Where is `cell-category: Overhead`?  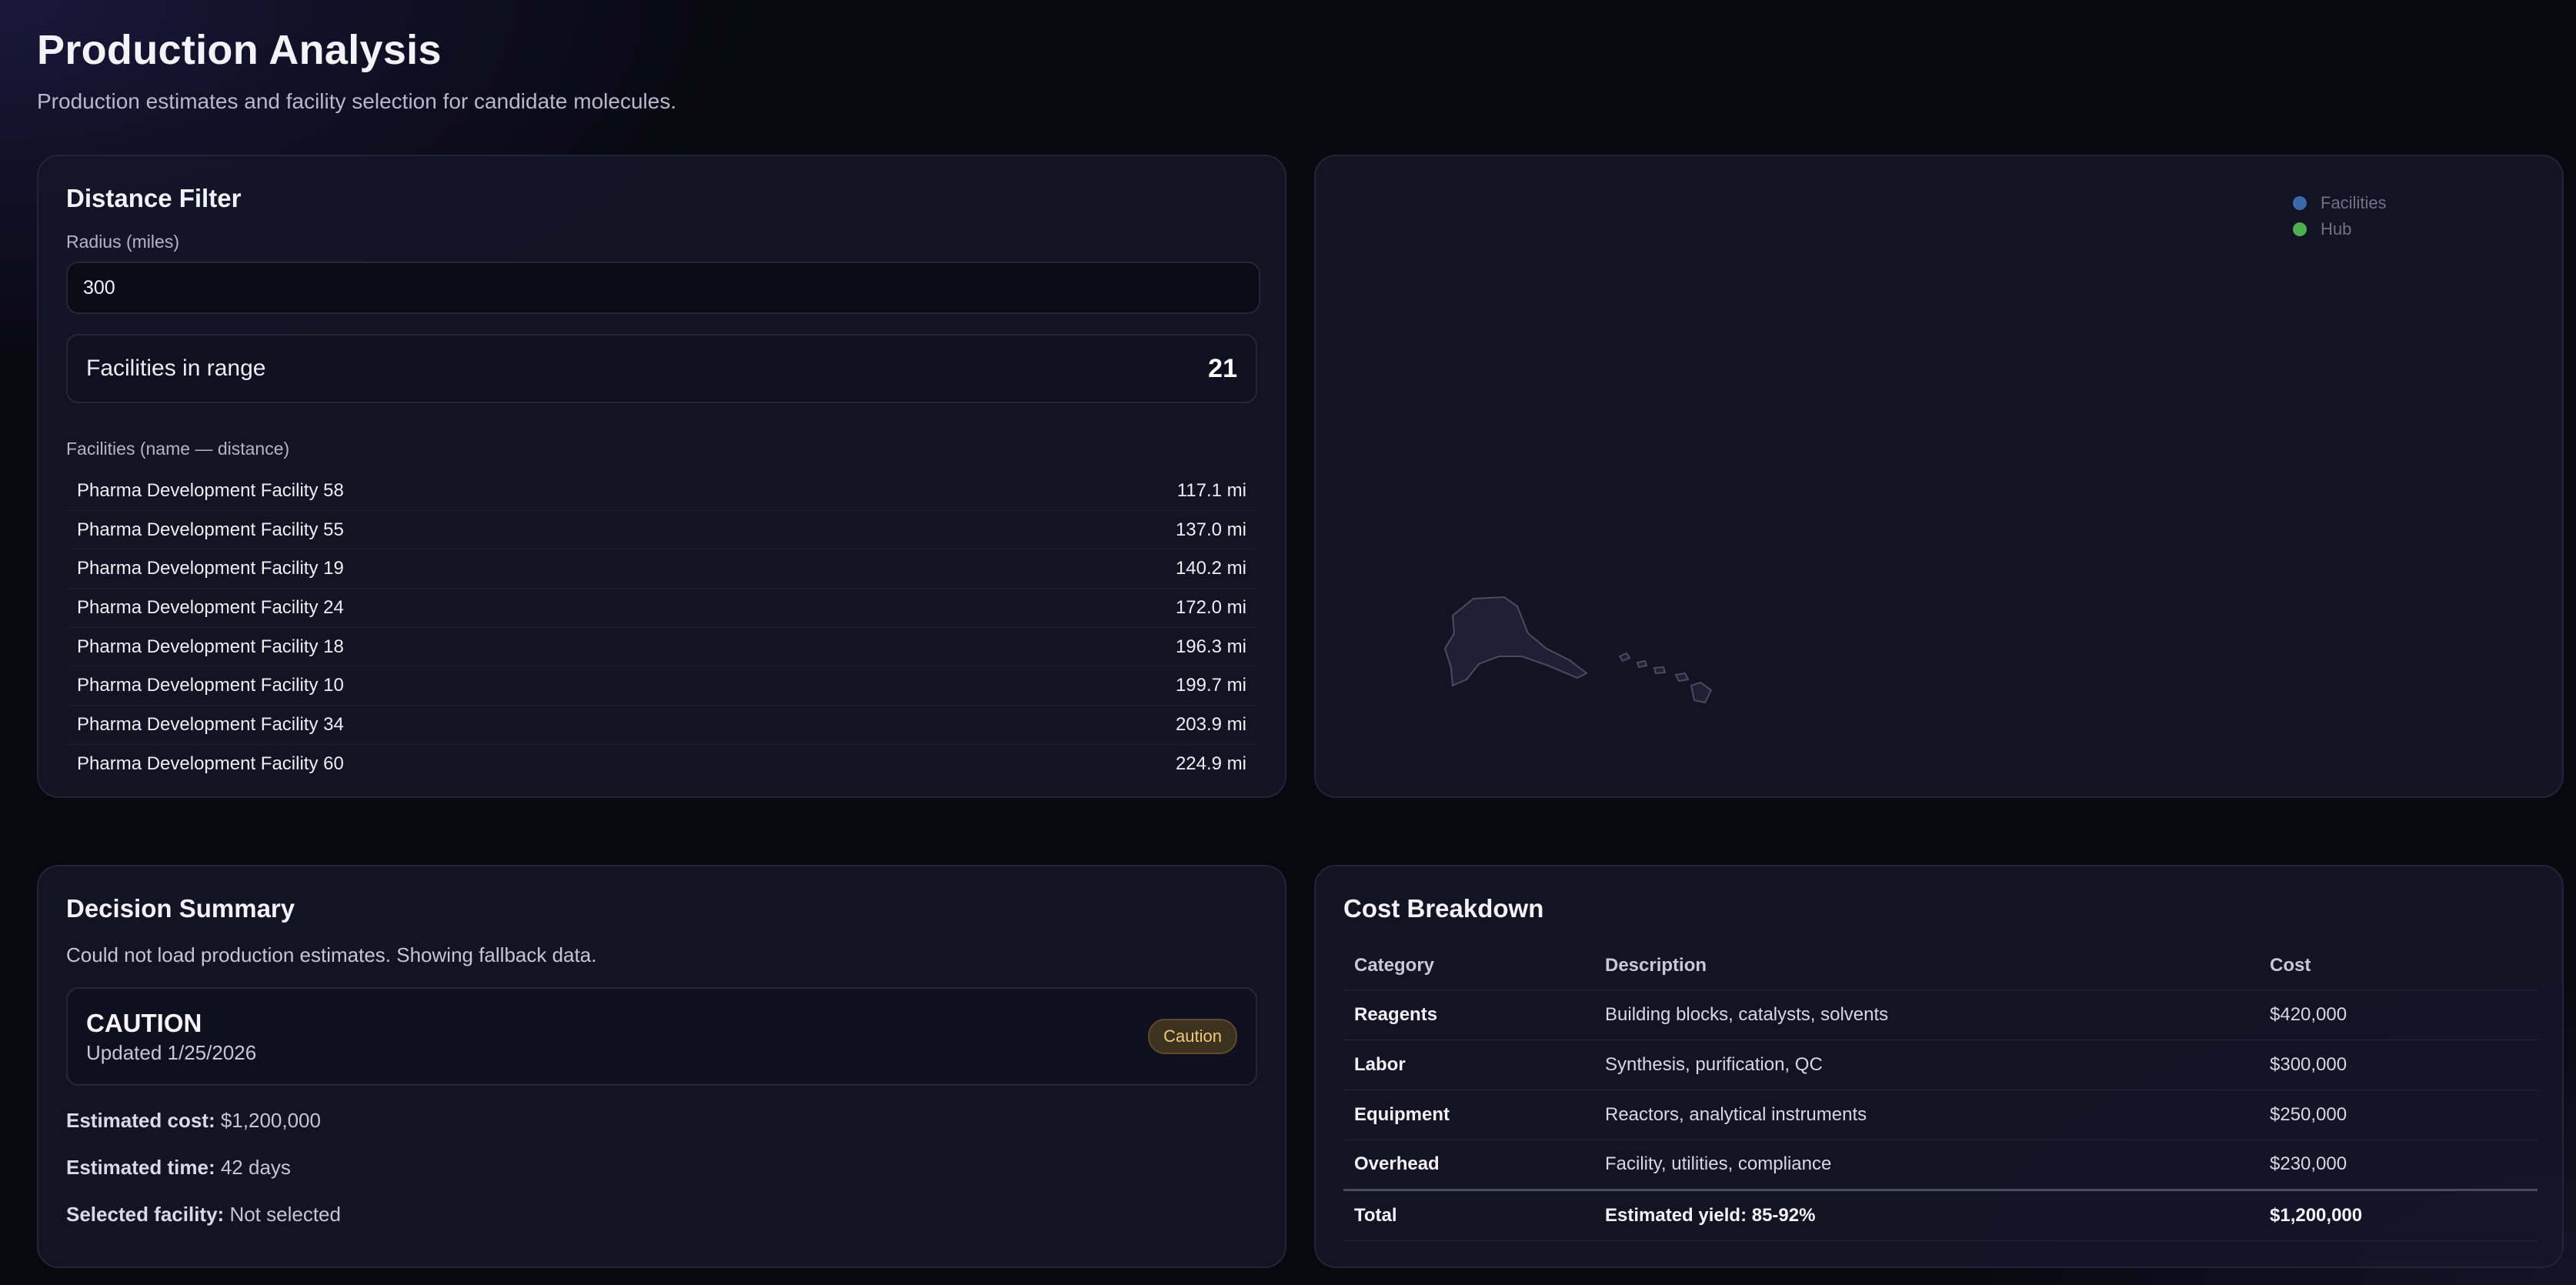 cell-category: Overhead is located at coordinates (1469, 1165).